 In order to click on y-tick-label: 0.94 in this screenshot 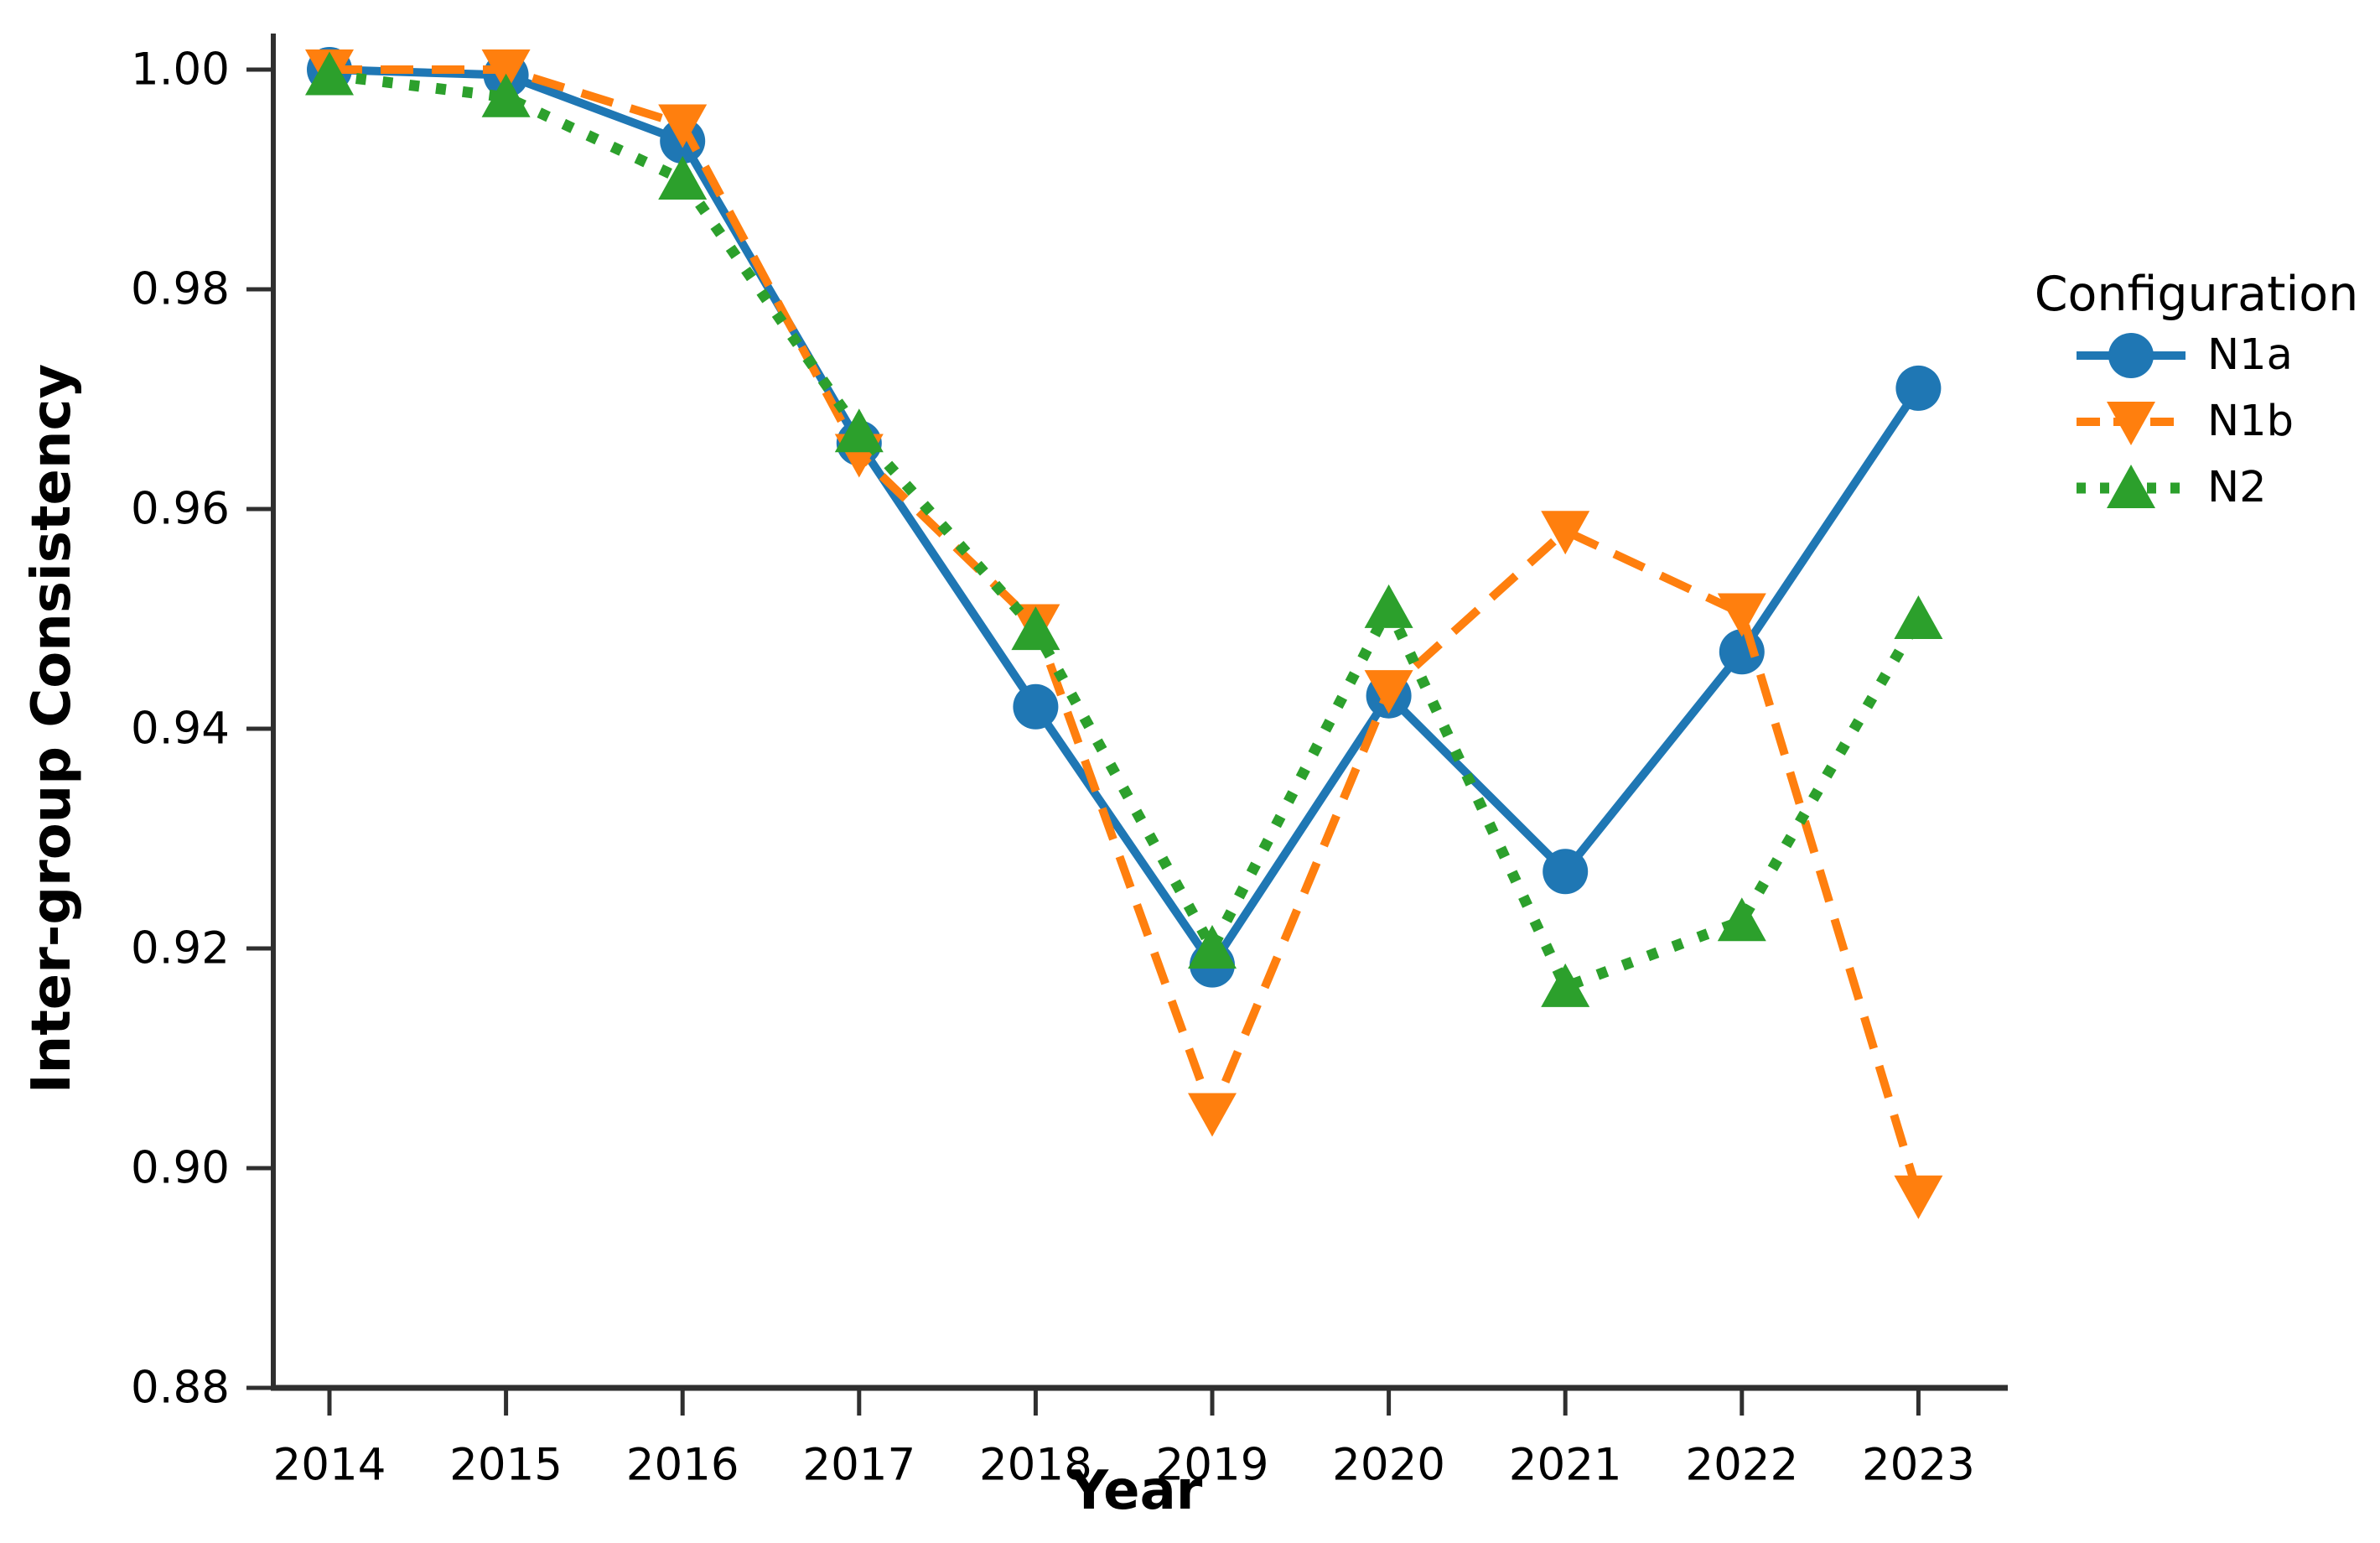, I will do `click(180, 729)`.